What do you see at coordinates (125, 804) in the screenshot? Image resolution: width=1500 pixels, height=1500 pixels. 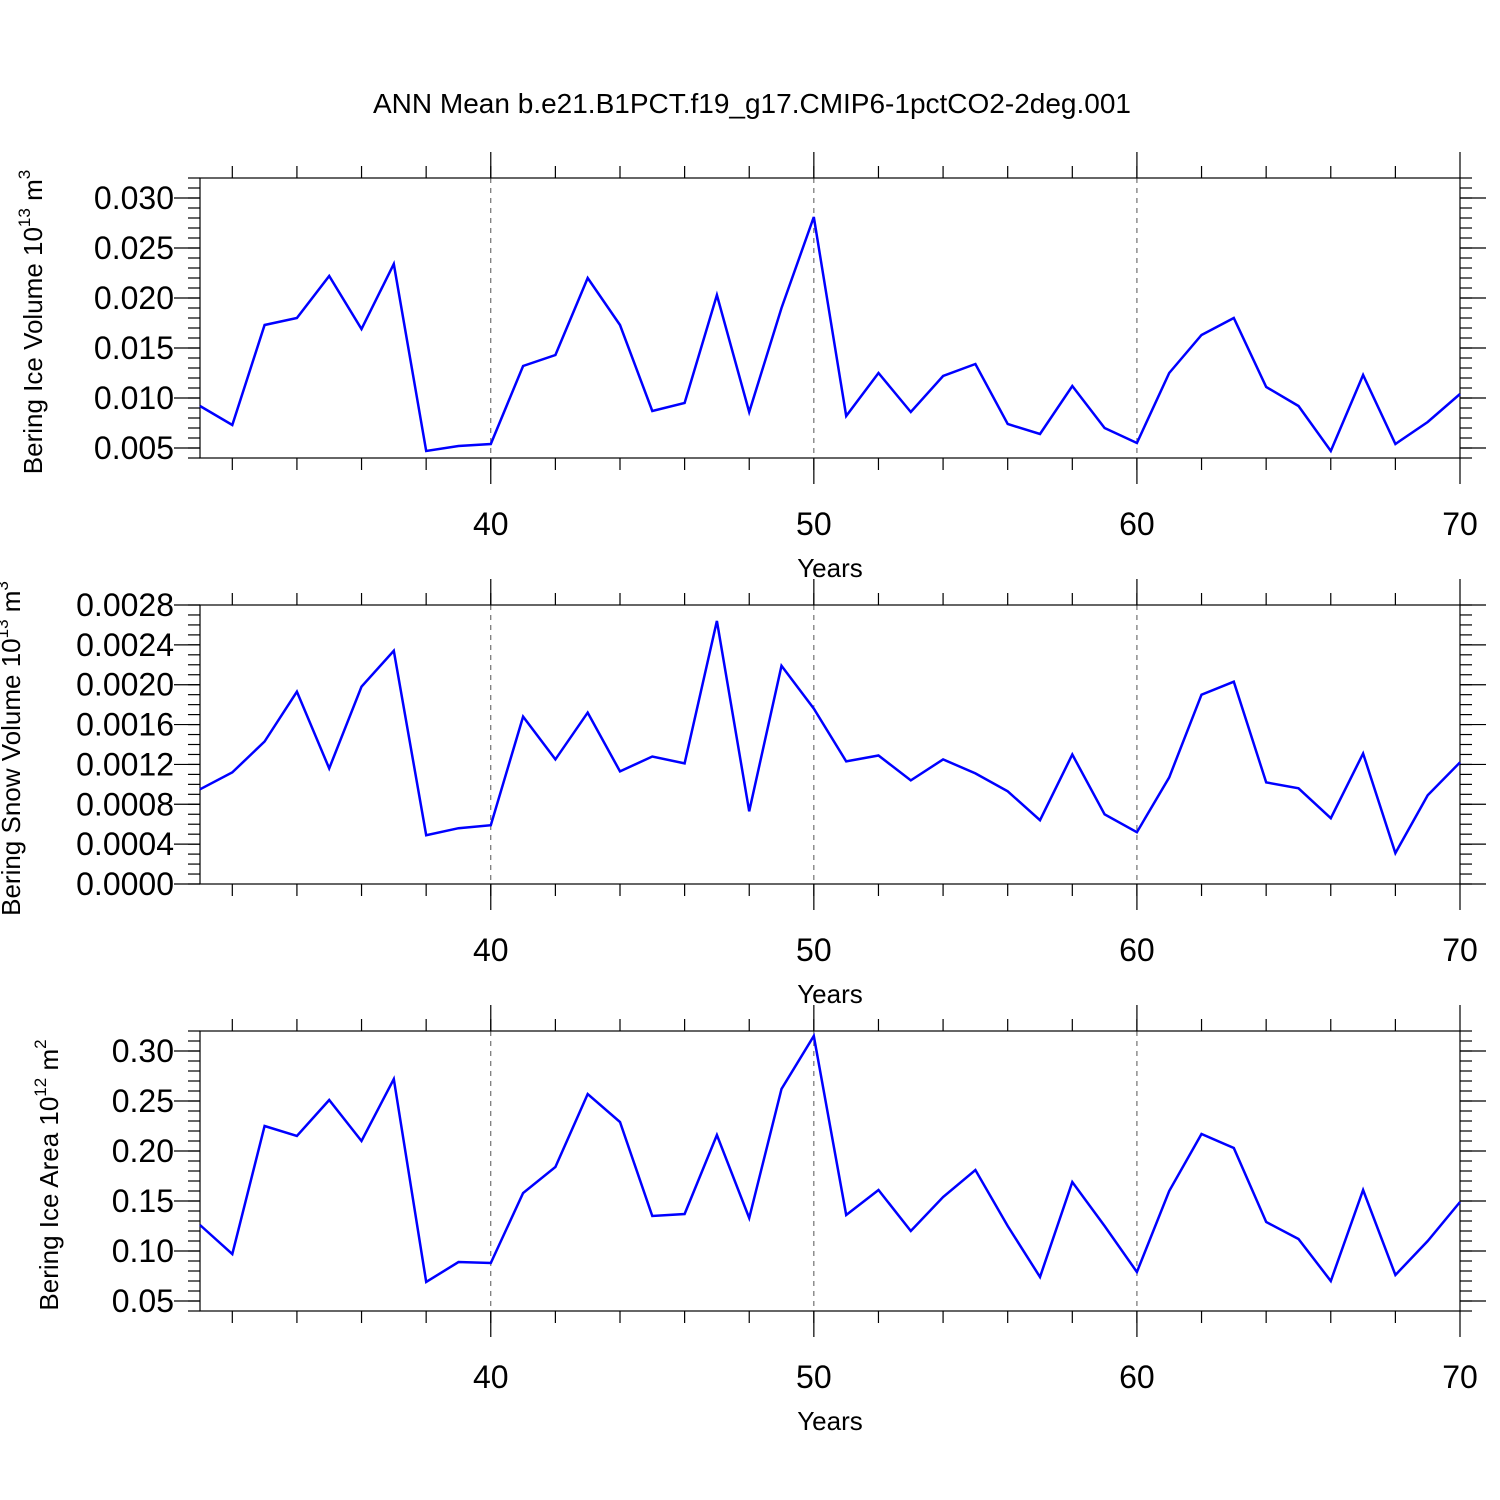 I see `y-tick-label: 0.0008` at bounding box center [125, 804].